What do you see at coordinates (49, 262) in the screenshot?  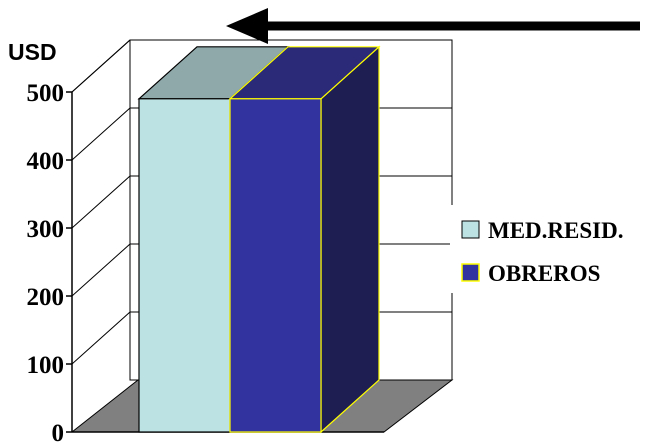 I see `y-axis-ticks: 0 100 200 300 400 500` at bounding box center [49, 262].